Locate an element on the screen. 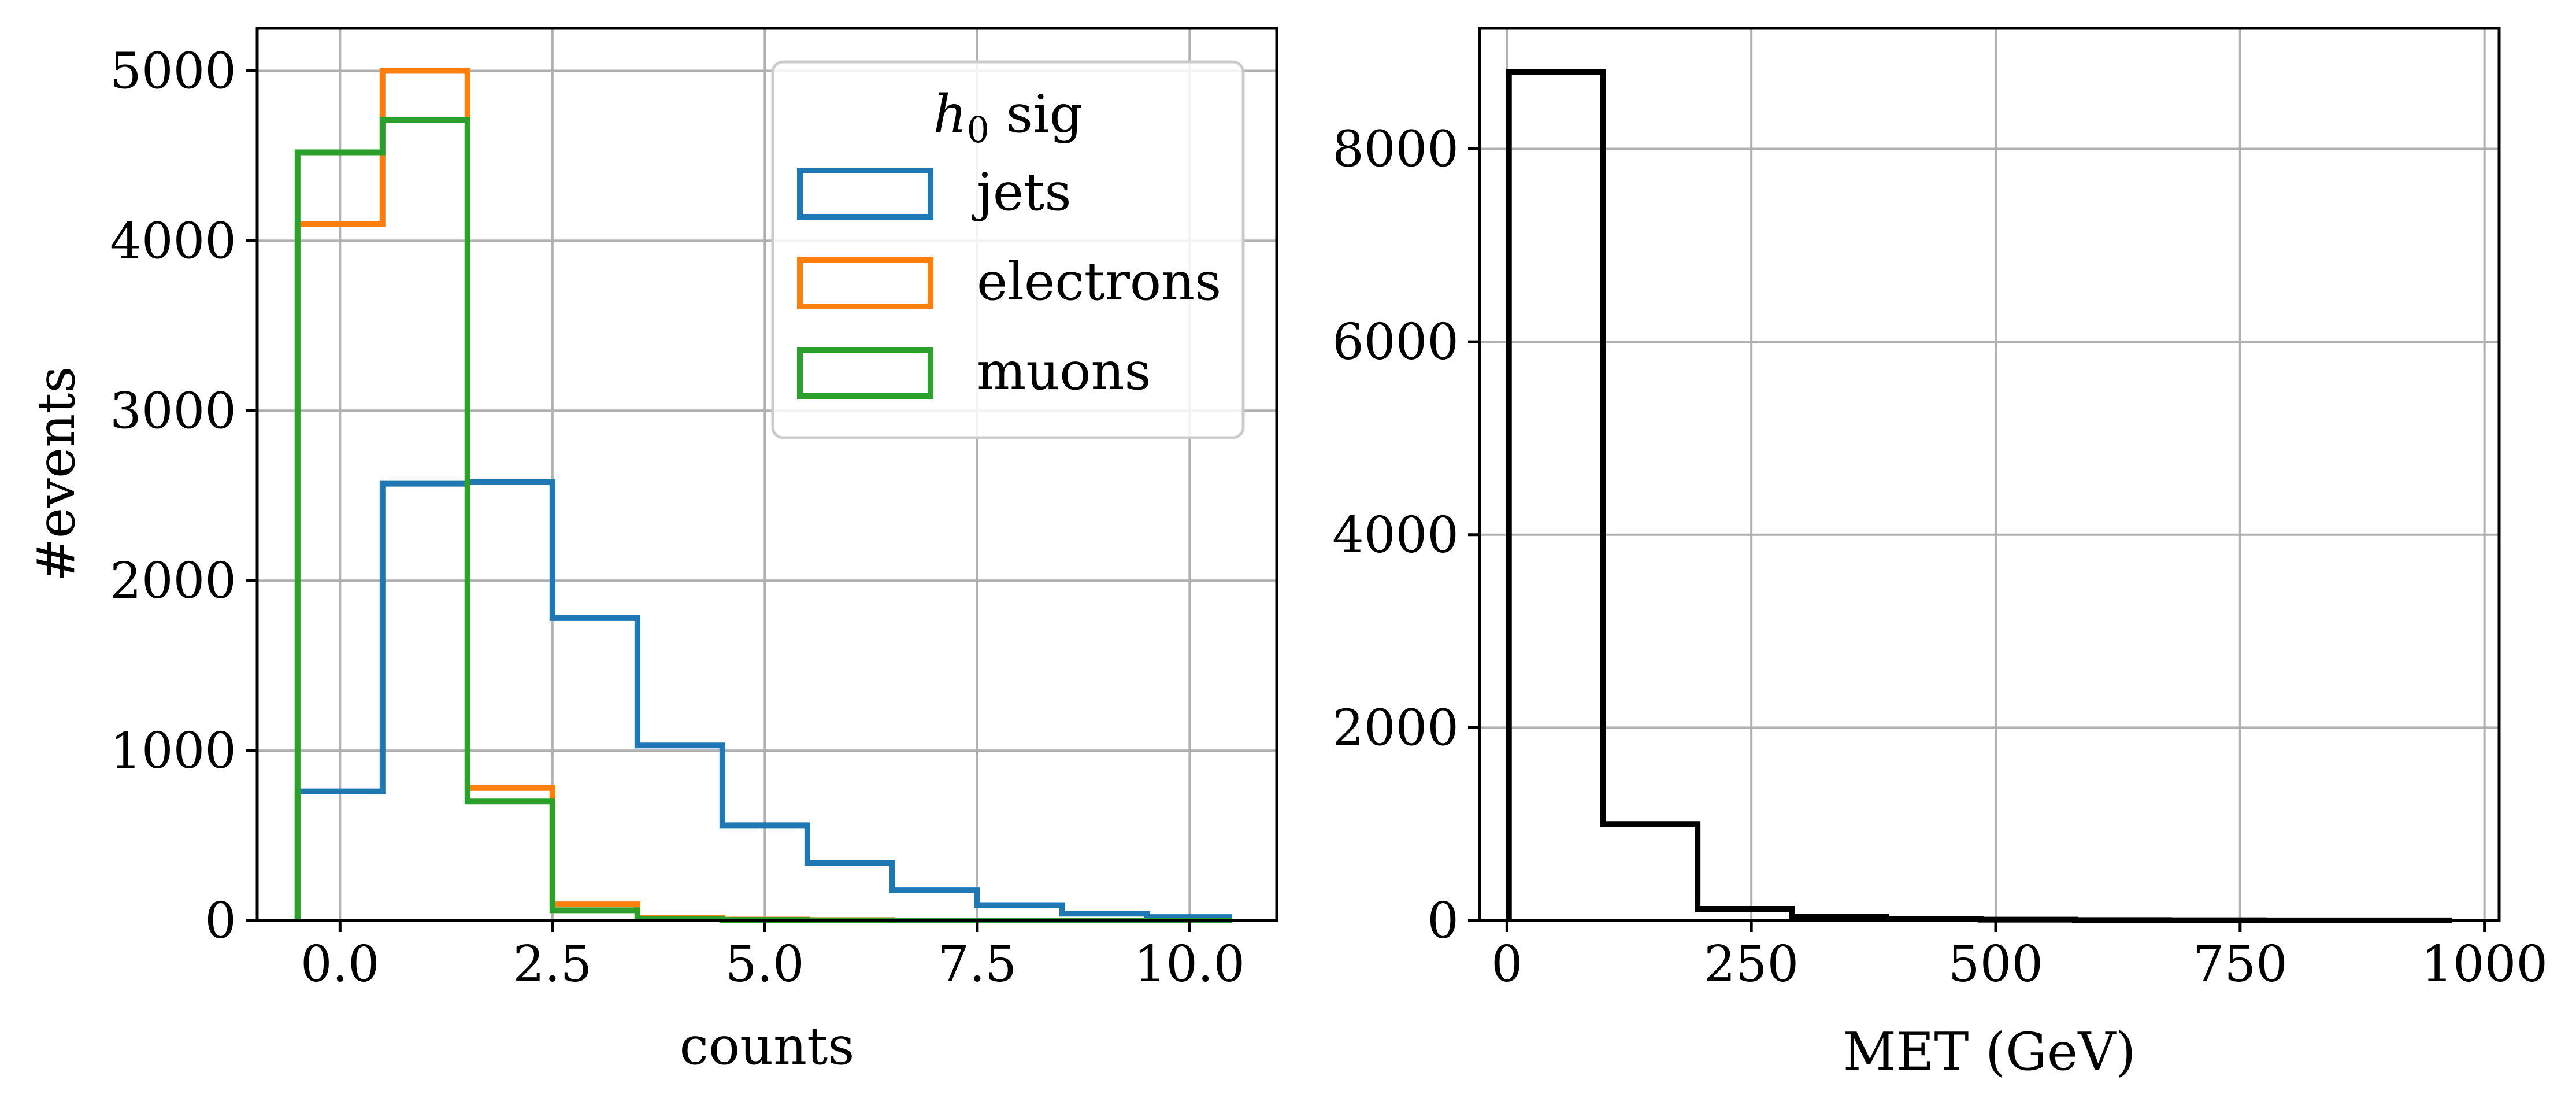  x-tick-label: 250 is located at coordinates (1751, 964).